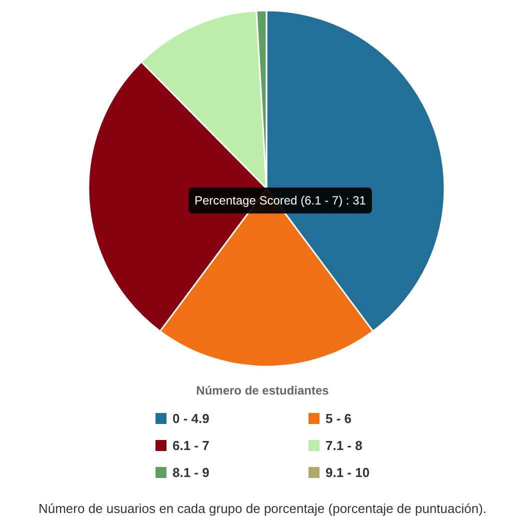  What do you see at coordinates (262, 508) in the screenshot?
I see `text: Número de usuarios en cada grupo de porcentaje (porcentaje de puntuación).` at bounding box center [262, 508].